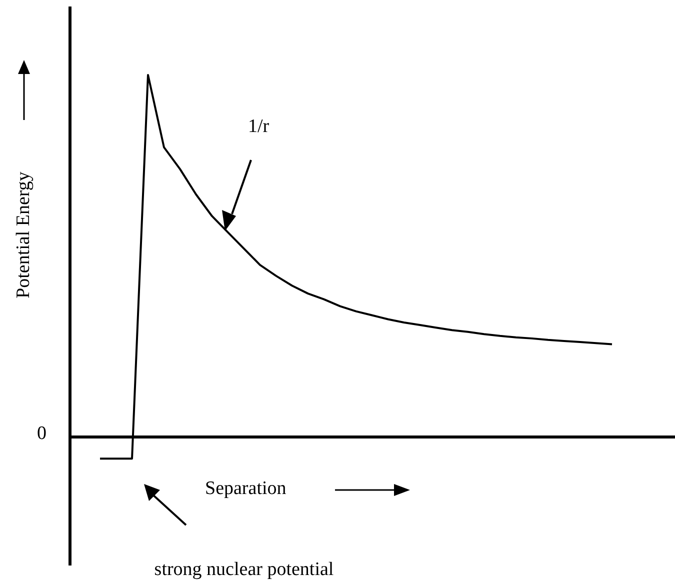  Describe the element at coordinates (245, 489) in the screenshot. I see `x-axis-title: Separation` at that location.